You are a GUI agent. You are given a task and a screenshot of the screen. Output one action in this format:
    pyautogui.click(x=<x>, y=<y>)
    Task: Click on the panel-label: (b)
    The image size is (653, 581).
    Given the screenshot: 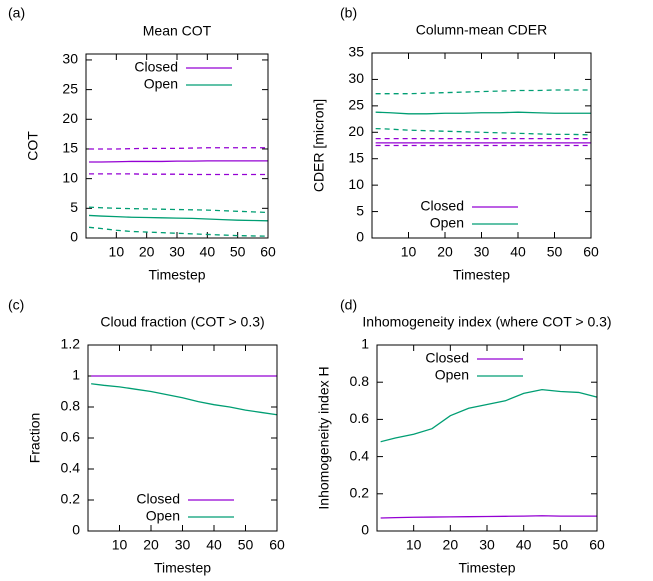 What is the action you would take?
    pyautogui.click(x=348, y=13)
    